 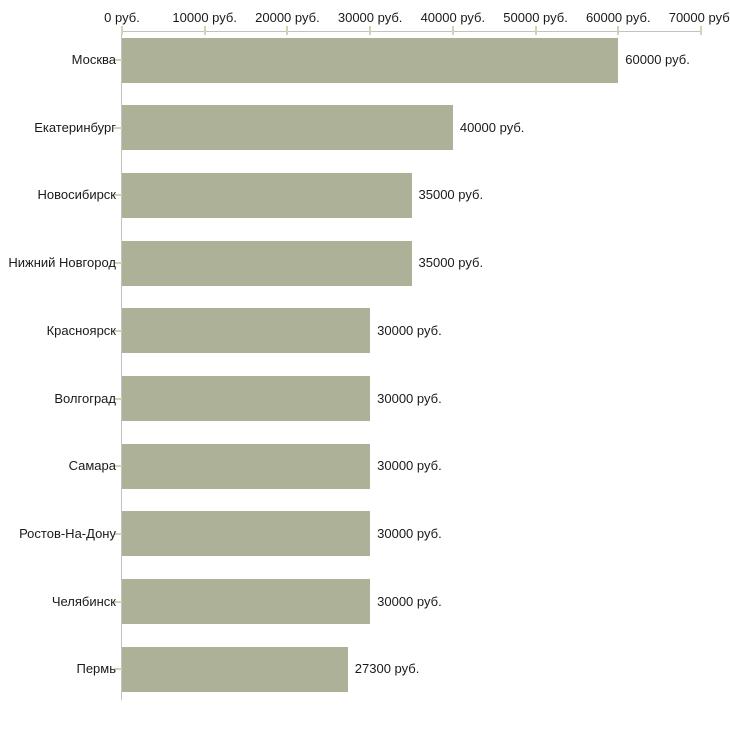 I want to click on category-label: Челябинск, so click(x=83, y=601).